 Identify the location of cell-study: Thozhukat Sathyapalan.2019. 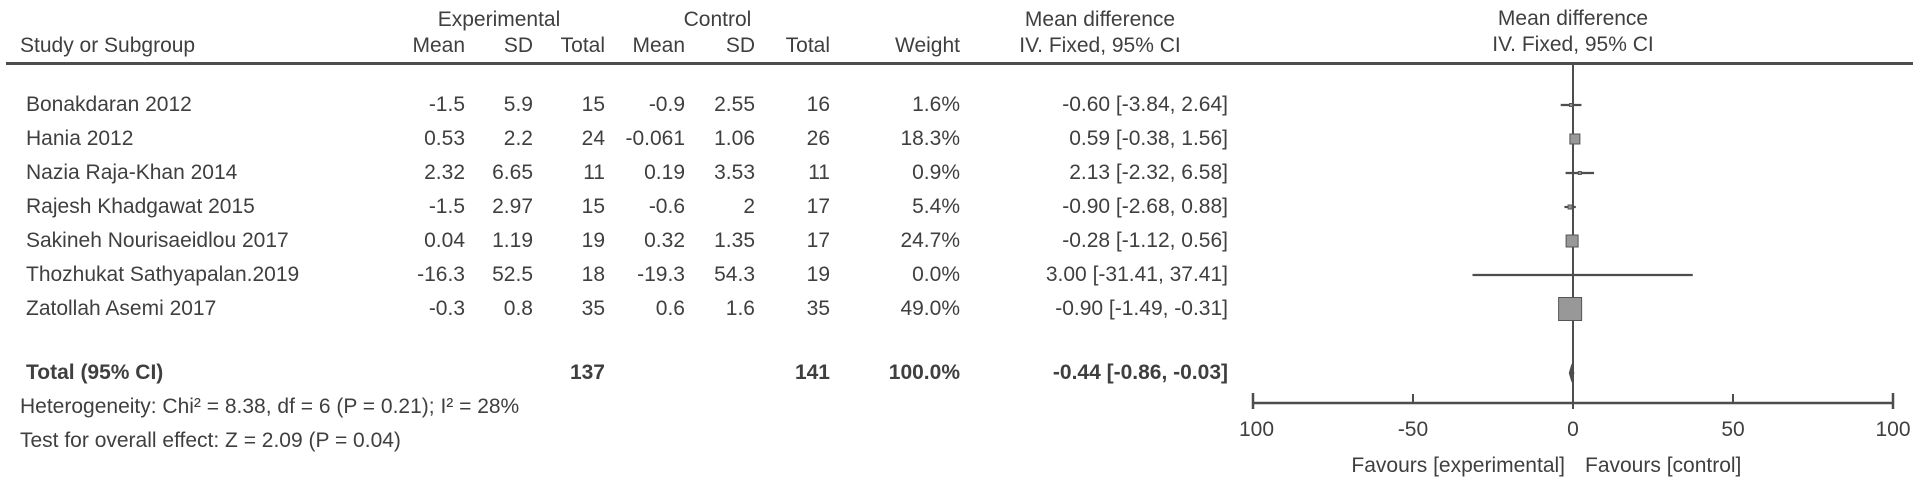
(163, 274).